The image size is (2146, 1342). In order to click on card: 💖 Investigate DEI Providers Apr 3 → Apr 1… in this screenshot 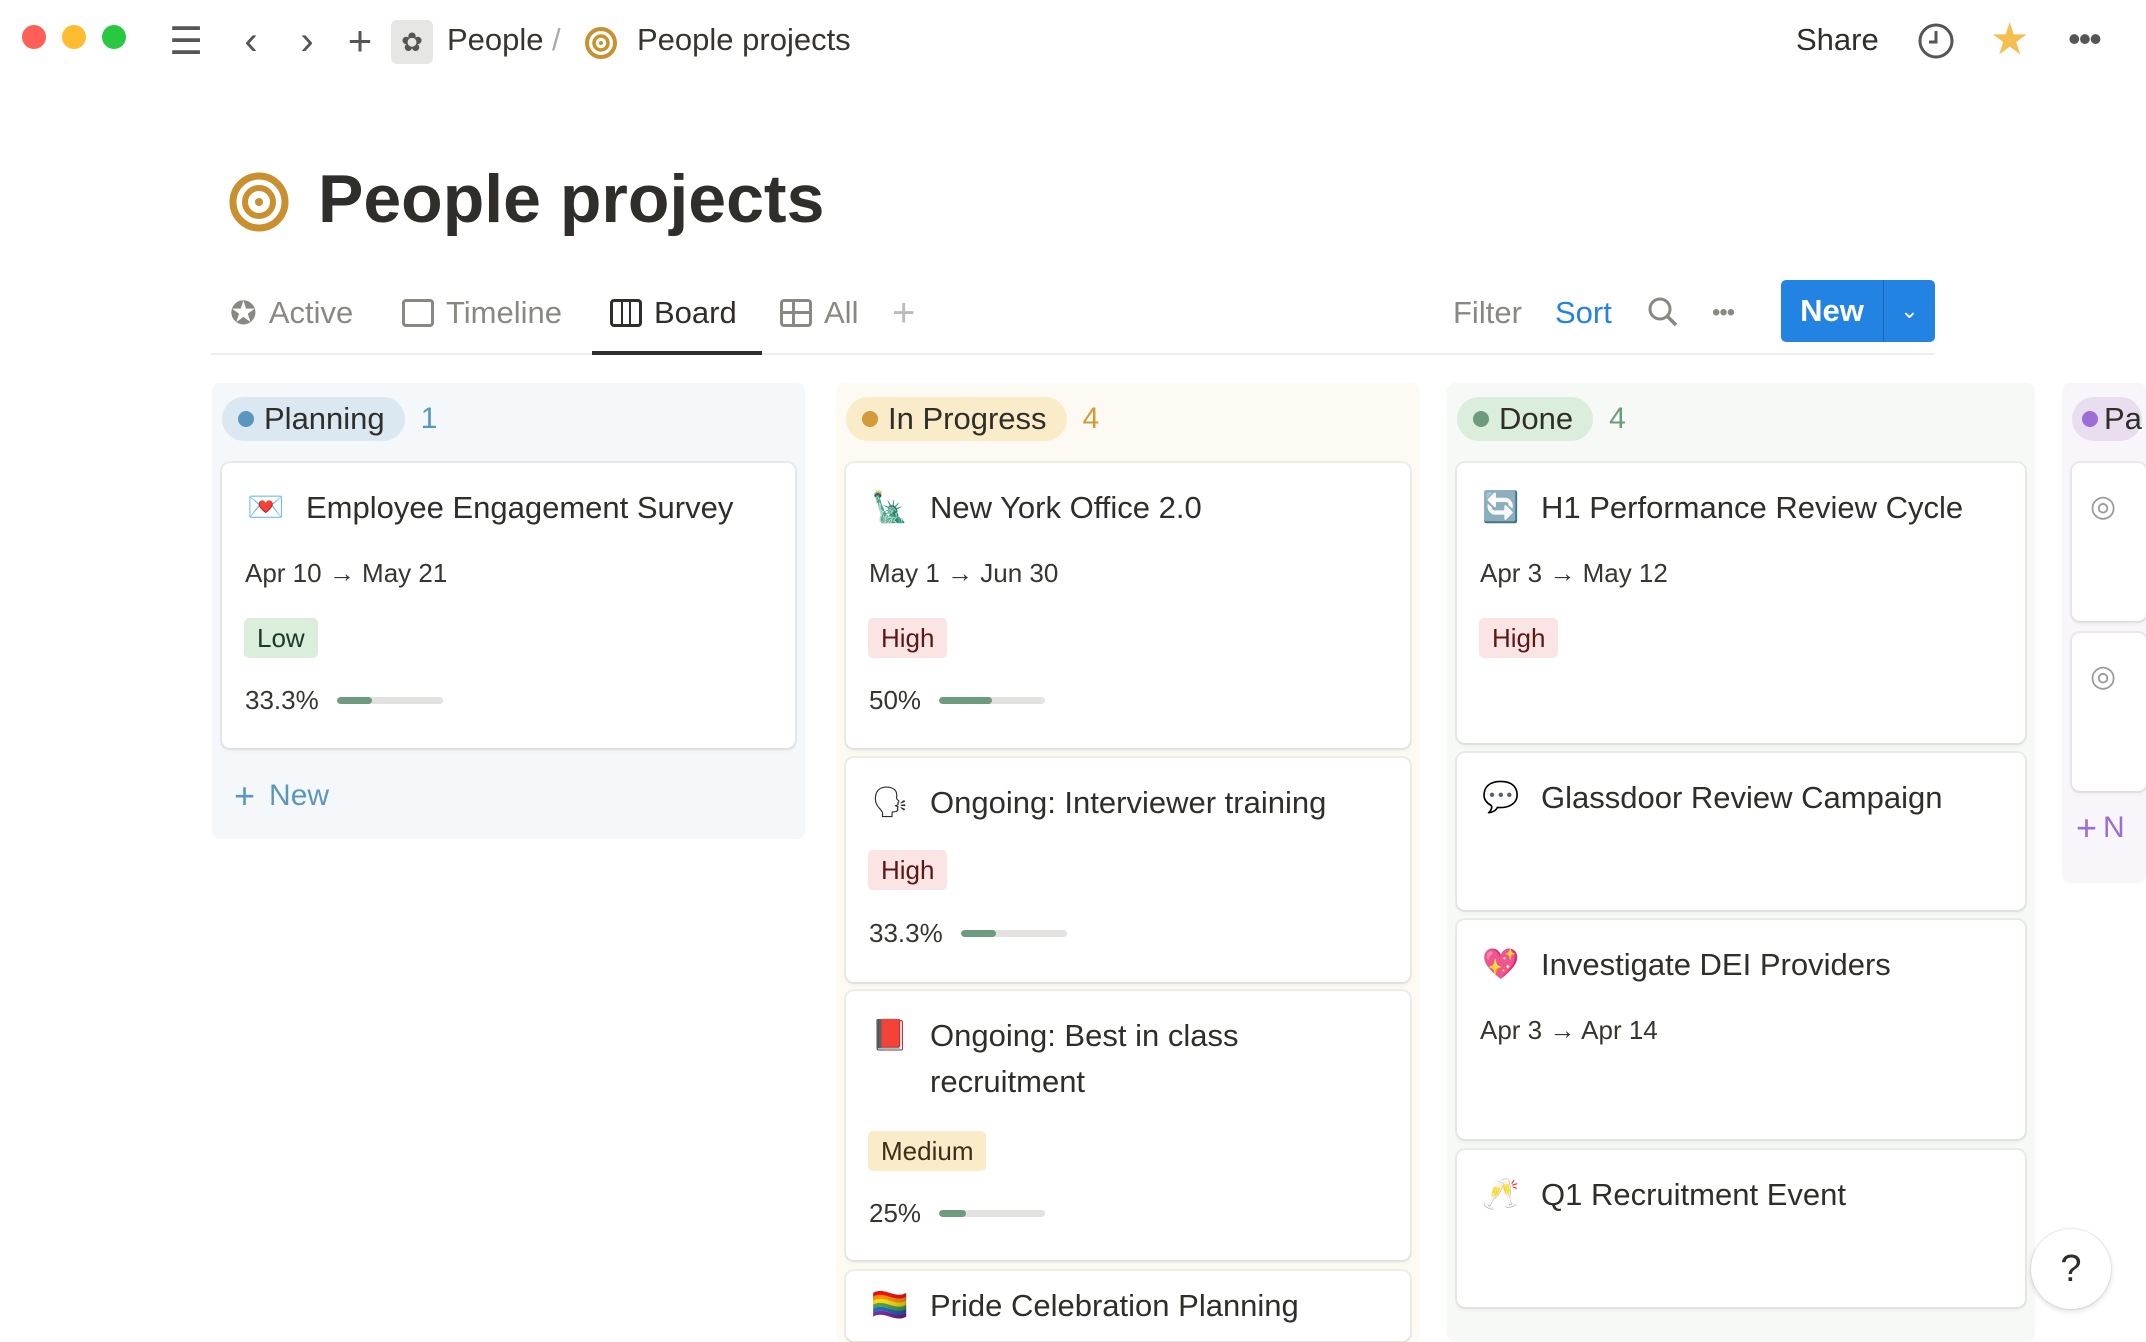, I will do `click(1741, 1029)`.